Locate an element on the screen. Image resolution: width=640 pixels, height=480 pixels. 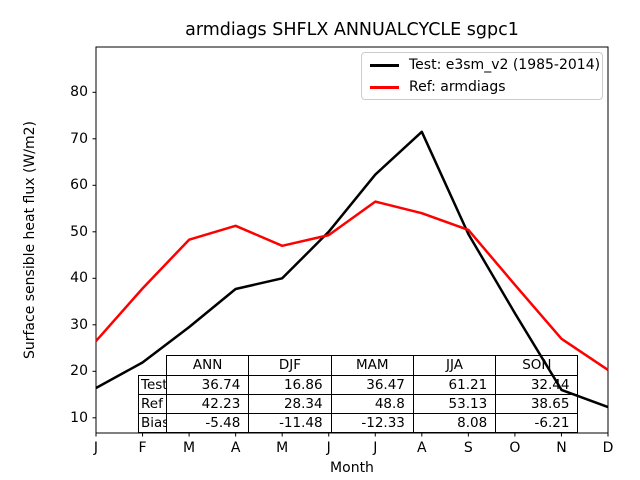
chart-title: armdiags SHFLX ANNUALCYCLE sgpc1 is located at coordinates (352, 30).